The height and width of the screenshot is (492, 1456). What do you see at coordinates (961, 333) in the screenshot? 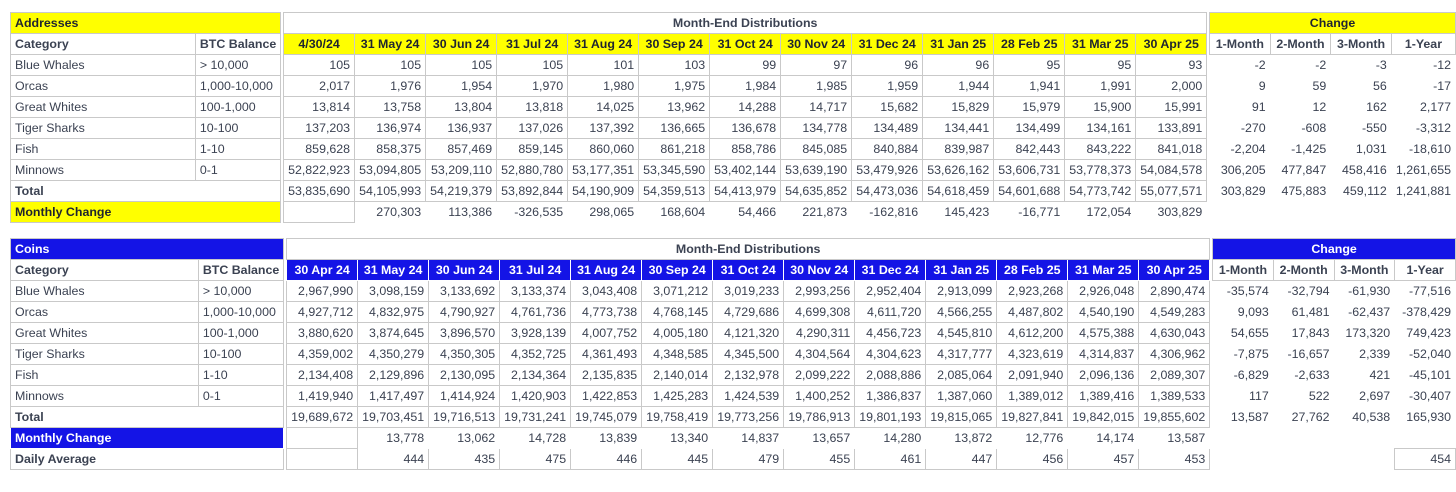
I see `value-cell: 4,545,810` at bounding box center [961, 333].